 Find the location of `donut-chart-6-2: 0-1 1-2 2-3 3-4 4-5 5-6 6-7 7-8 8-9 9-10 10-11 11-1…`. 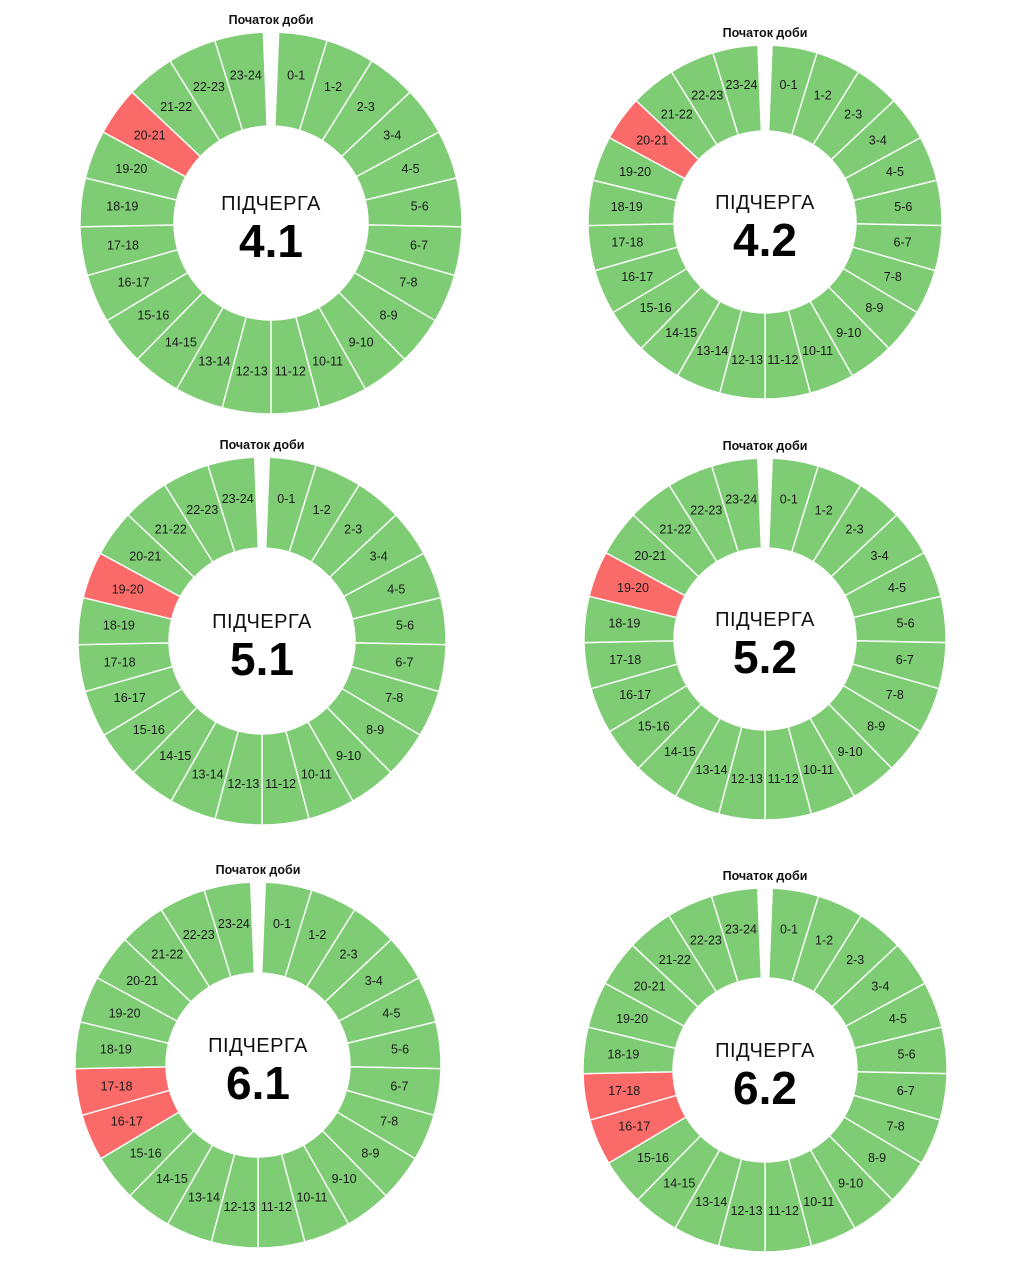

donut-chart-6-2: 0-1 1-2 2-3 3-4 4-5 5-6 6-7 7-8 8-9 9-10 10-11 11-1… is located at coordinates (765, 1061).